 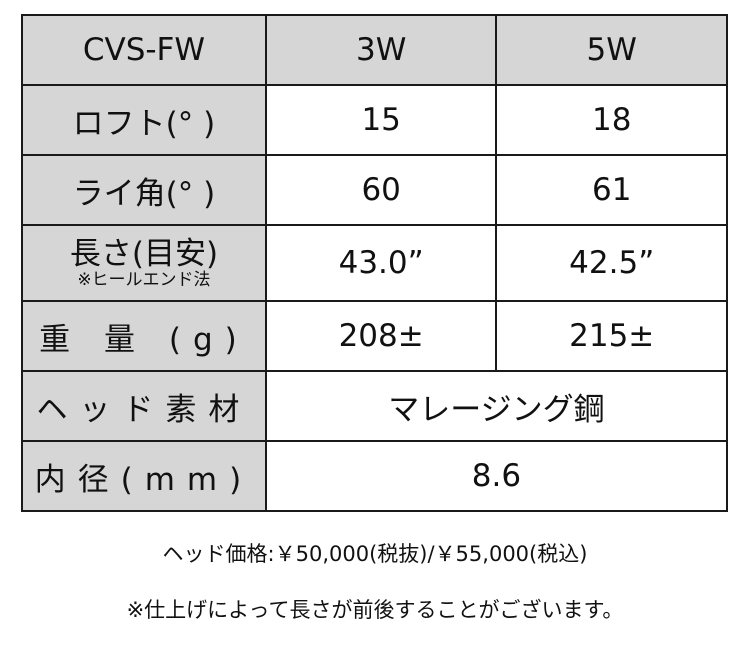 I want to click on row-label-cell: 長さ(目安) ※ヒールエンド法, so click(x=144, y=263).